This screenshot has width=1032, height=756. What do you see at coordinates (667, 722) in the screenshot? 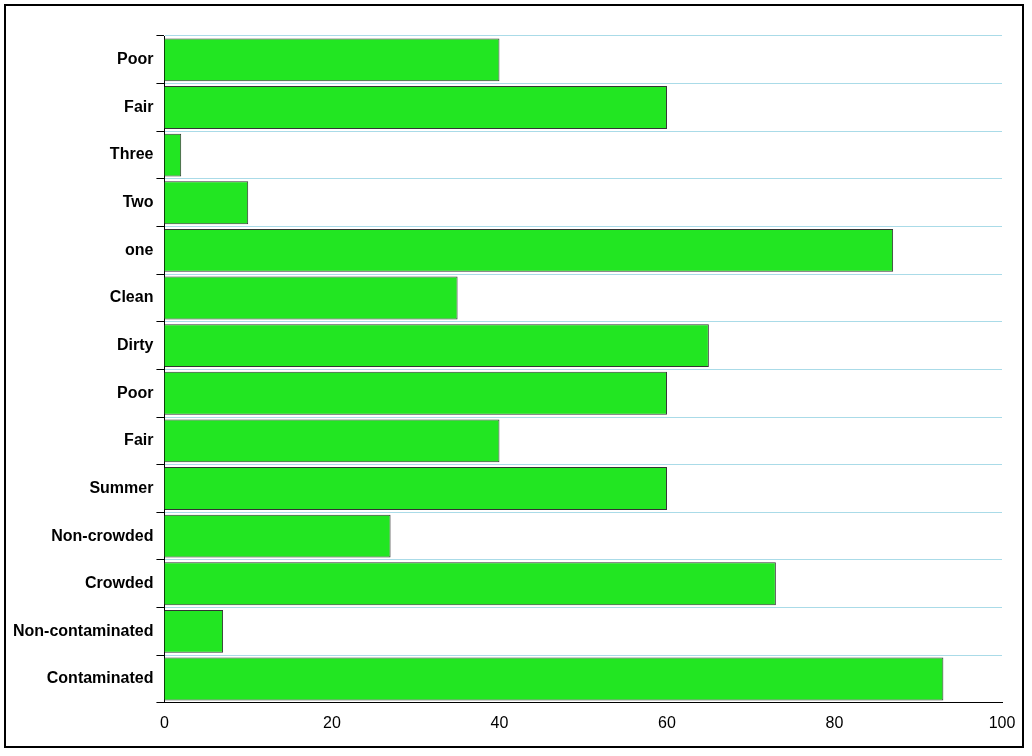
I see `x-tick-label: 60` at bounding box center [667, 722].